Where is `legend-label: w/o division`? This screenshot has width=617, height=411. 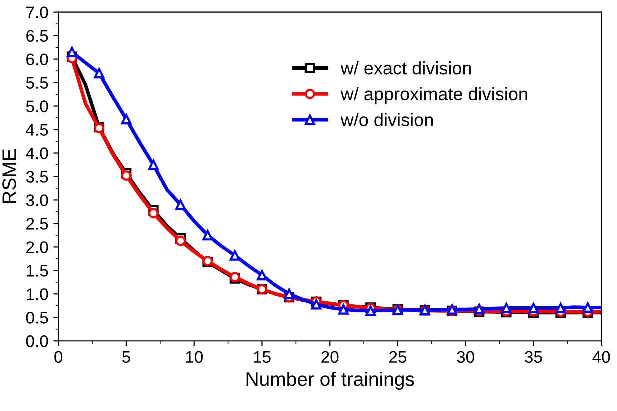 legend-label: w/o division is located at coordinates (386, 119).